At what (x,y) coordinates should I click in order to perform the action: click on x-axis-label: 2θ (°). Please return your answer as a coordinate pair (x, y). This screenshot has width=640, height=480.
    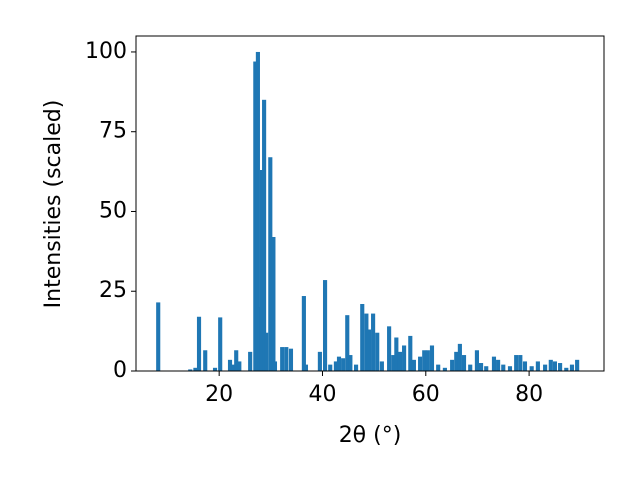
    Looking at the image, I should click on (370, 435).